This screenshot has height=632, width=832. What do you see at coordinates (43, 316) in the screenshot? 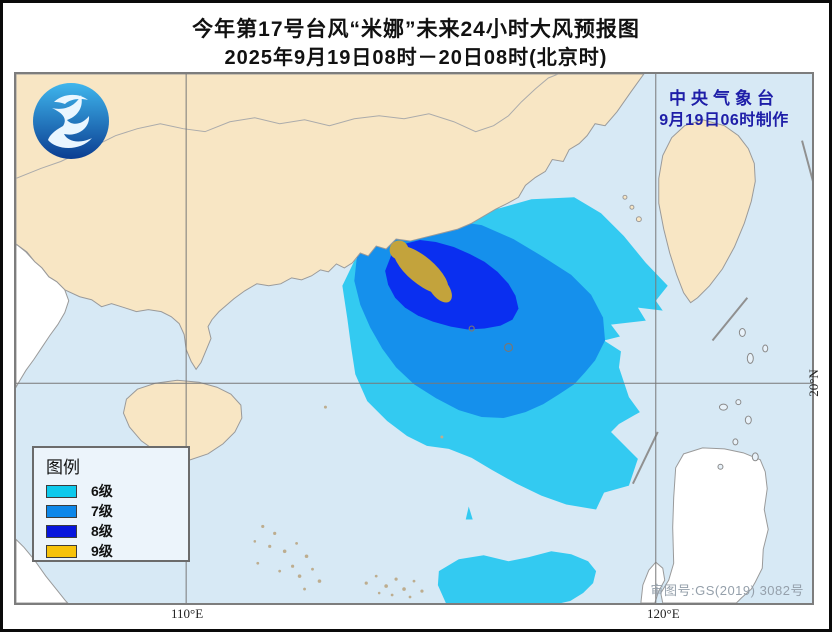
I see `vietnam-coast-north` at bounding box center [43, 316].